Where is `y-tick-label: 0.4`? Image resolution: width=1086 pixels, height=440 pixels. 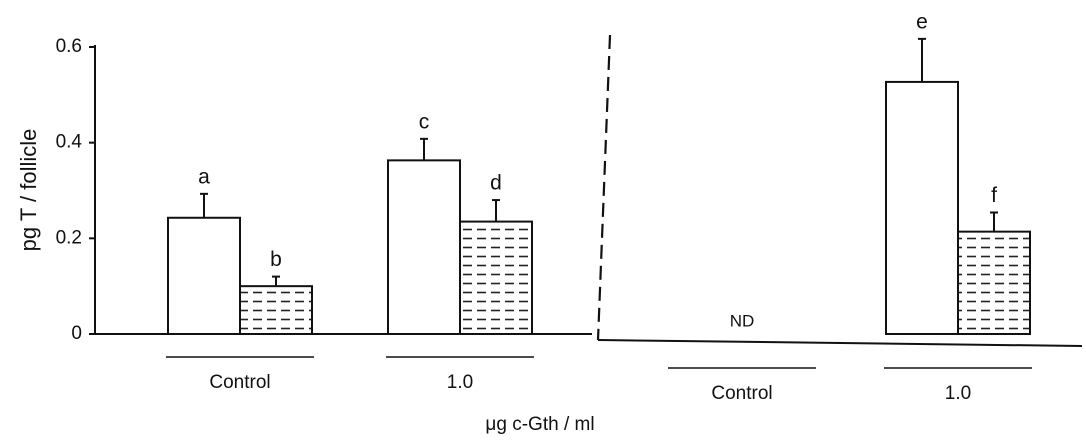
y-tick-label: 0.4 is located at coordinates (69, 142).